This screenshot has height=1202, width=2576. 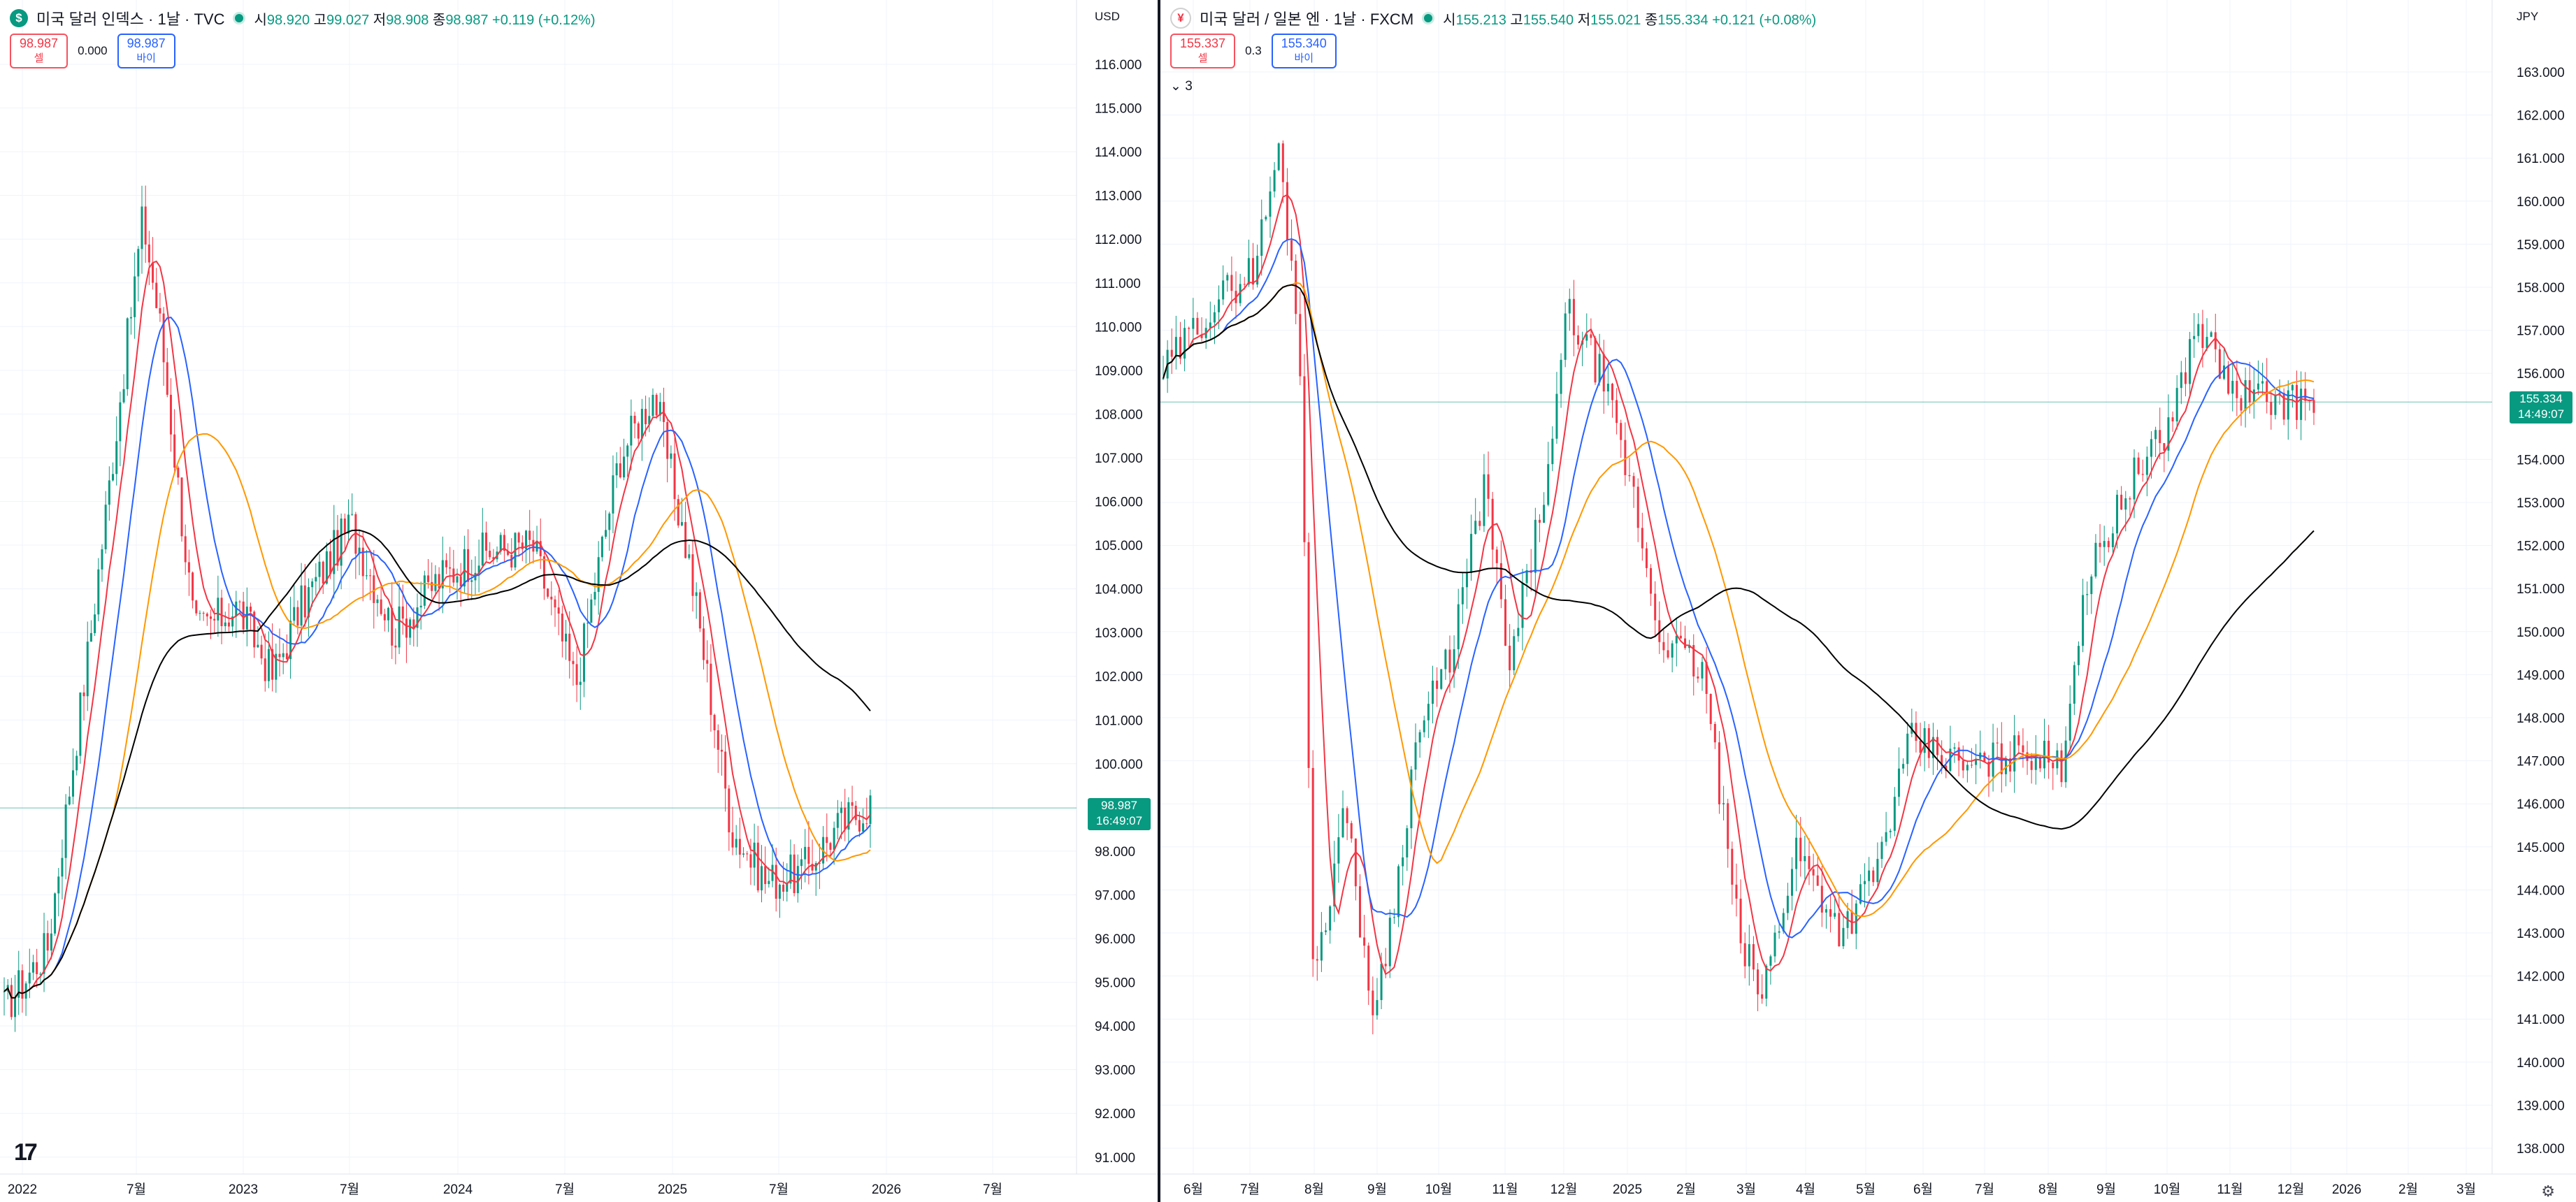 I want to click on pane-divider, so click(x=1159, y=601).